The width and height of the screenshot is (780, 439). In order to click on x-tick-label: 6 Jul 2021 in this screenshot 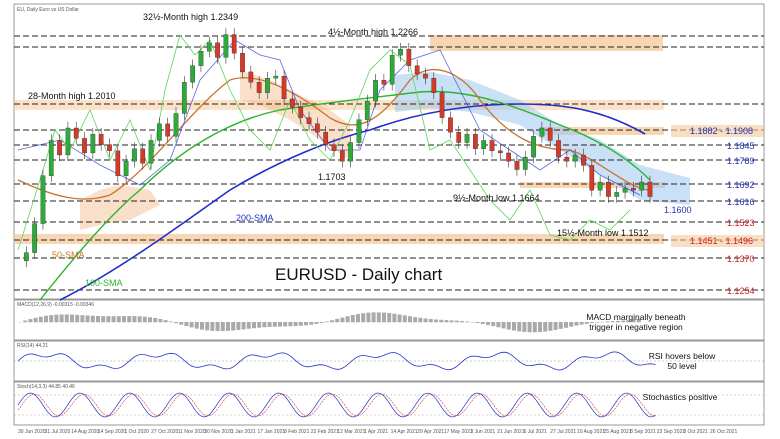, I will do `click(535, 432)`.